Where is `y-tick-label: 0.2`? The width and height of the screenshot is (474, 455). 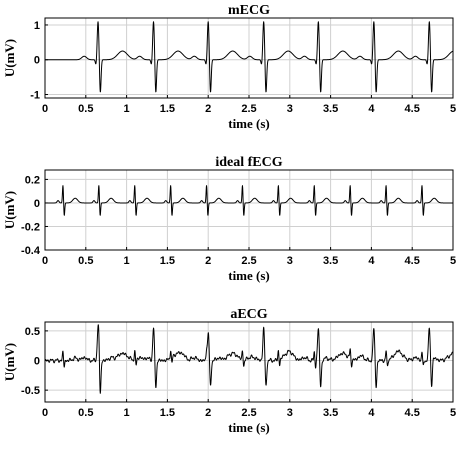
y-tick-label: 0.2 is located at coordinates (32, 180).